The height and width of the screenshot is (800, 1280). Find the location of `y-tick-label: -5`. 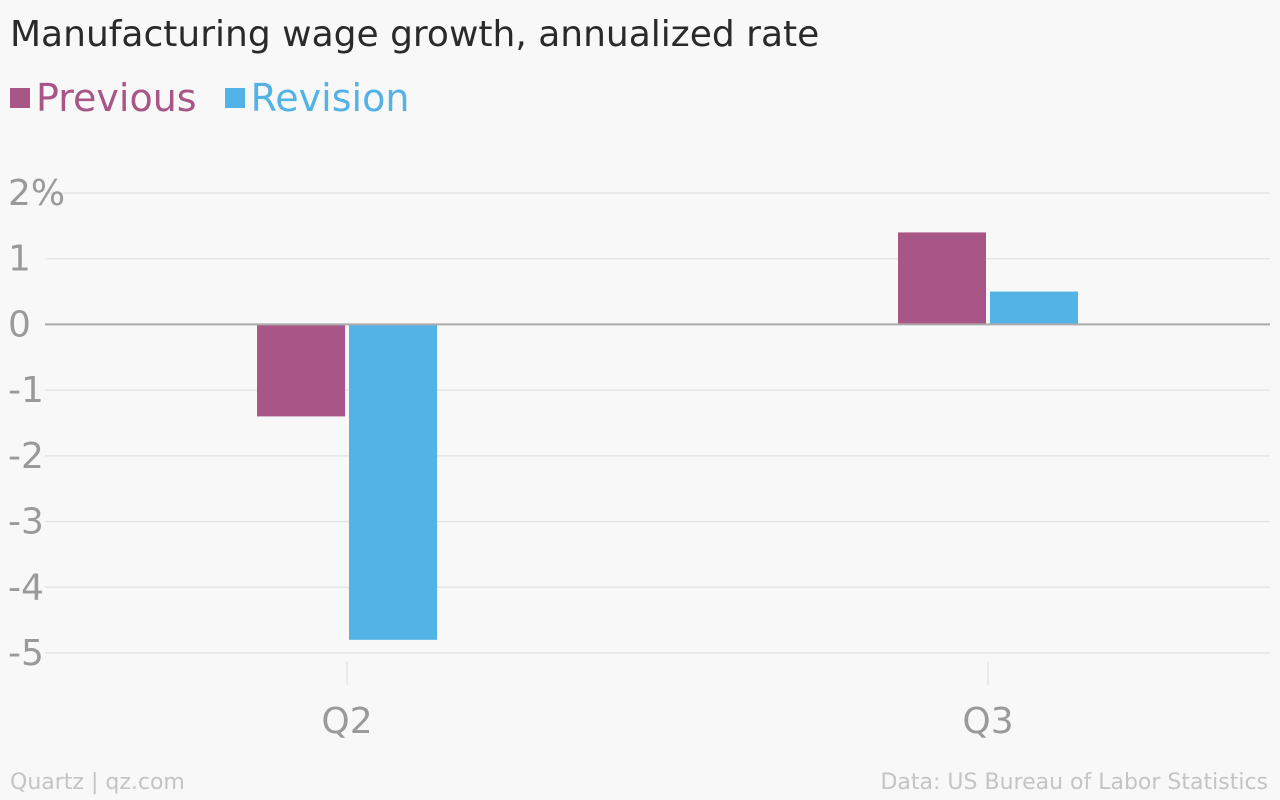

y-tick-label: -5 is located at coordinates (26, 653).